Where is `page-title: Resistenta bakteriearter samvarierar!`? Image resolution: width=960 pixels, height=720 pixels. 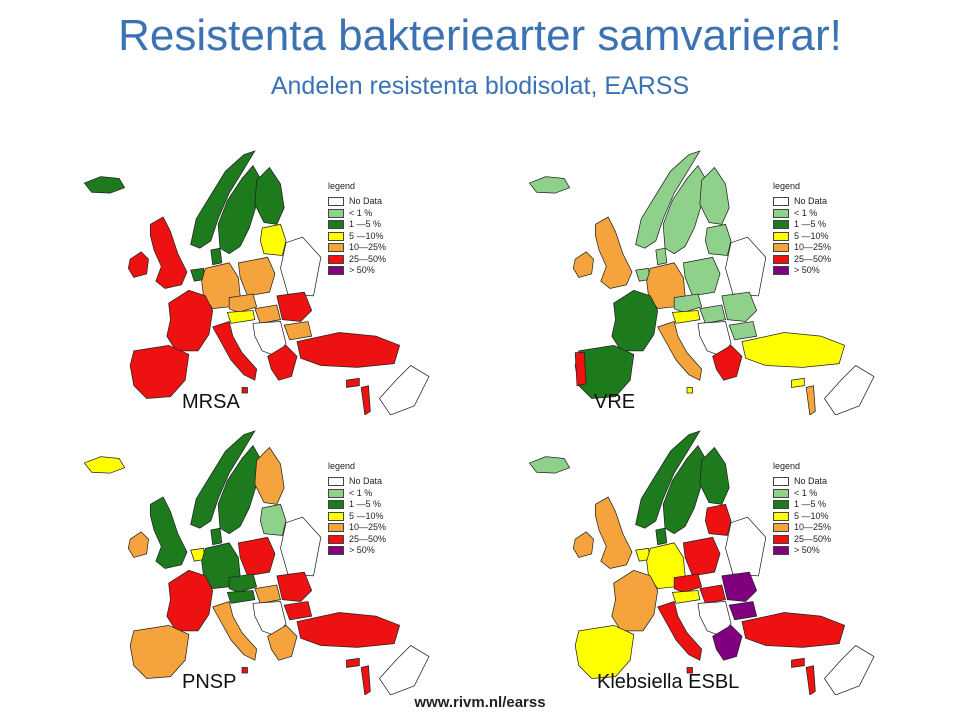
page-title: Resistenta bakteriearter samvarierar! is located at coordinates (480, 35).